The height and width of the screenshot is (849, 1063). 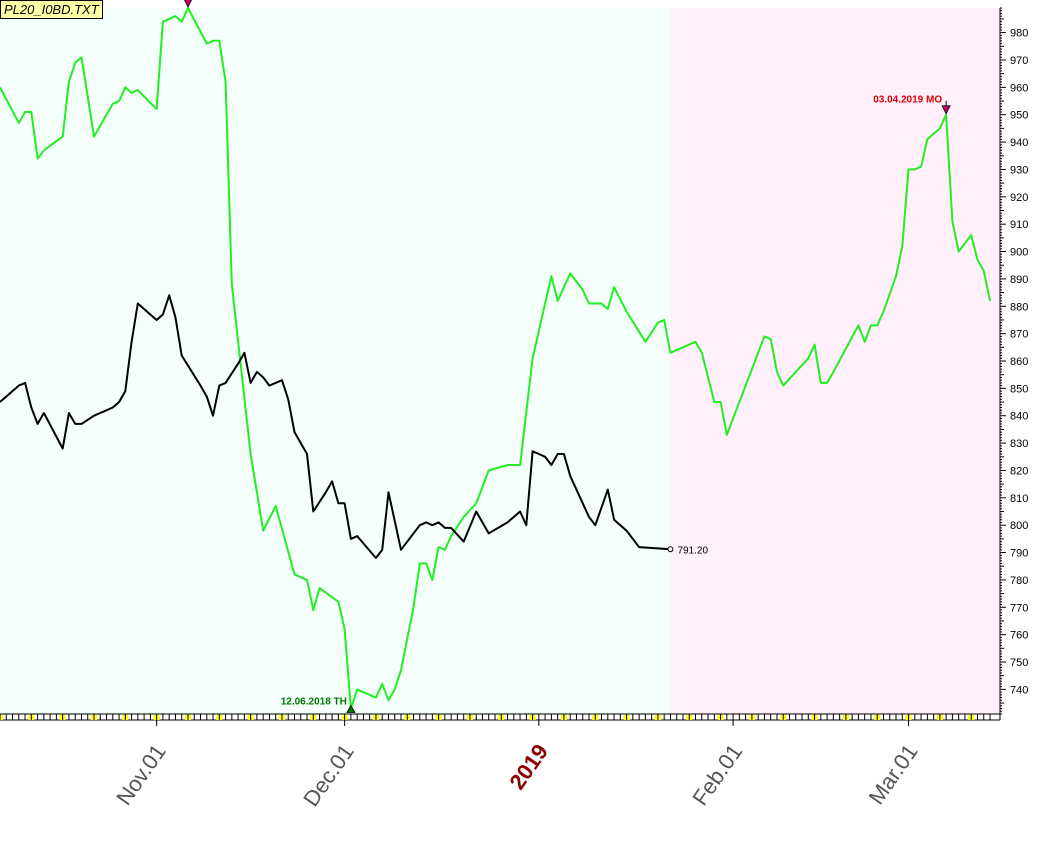 I want to click on y-tick-label: 860, so click(x=1019, y=362).